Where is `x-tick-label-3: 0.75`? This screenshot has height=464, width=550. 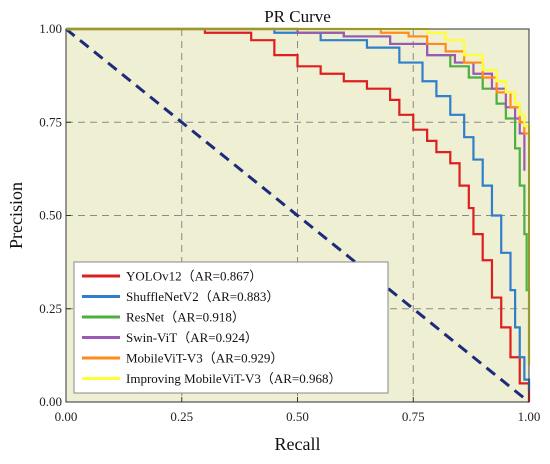
x-tick-label-3: 0.75 is located at coordinates (413, 416).